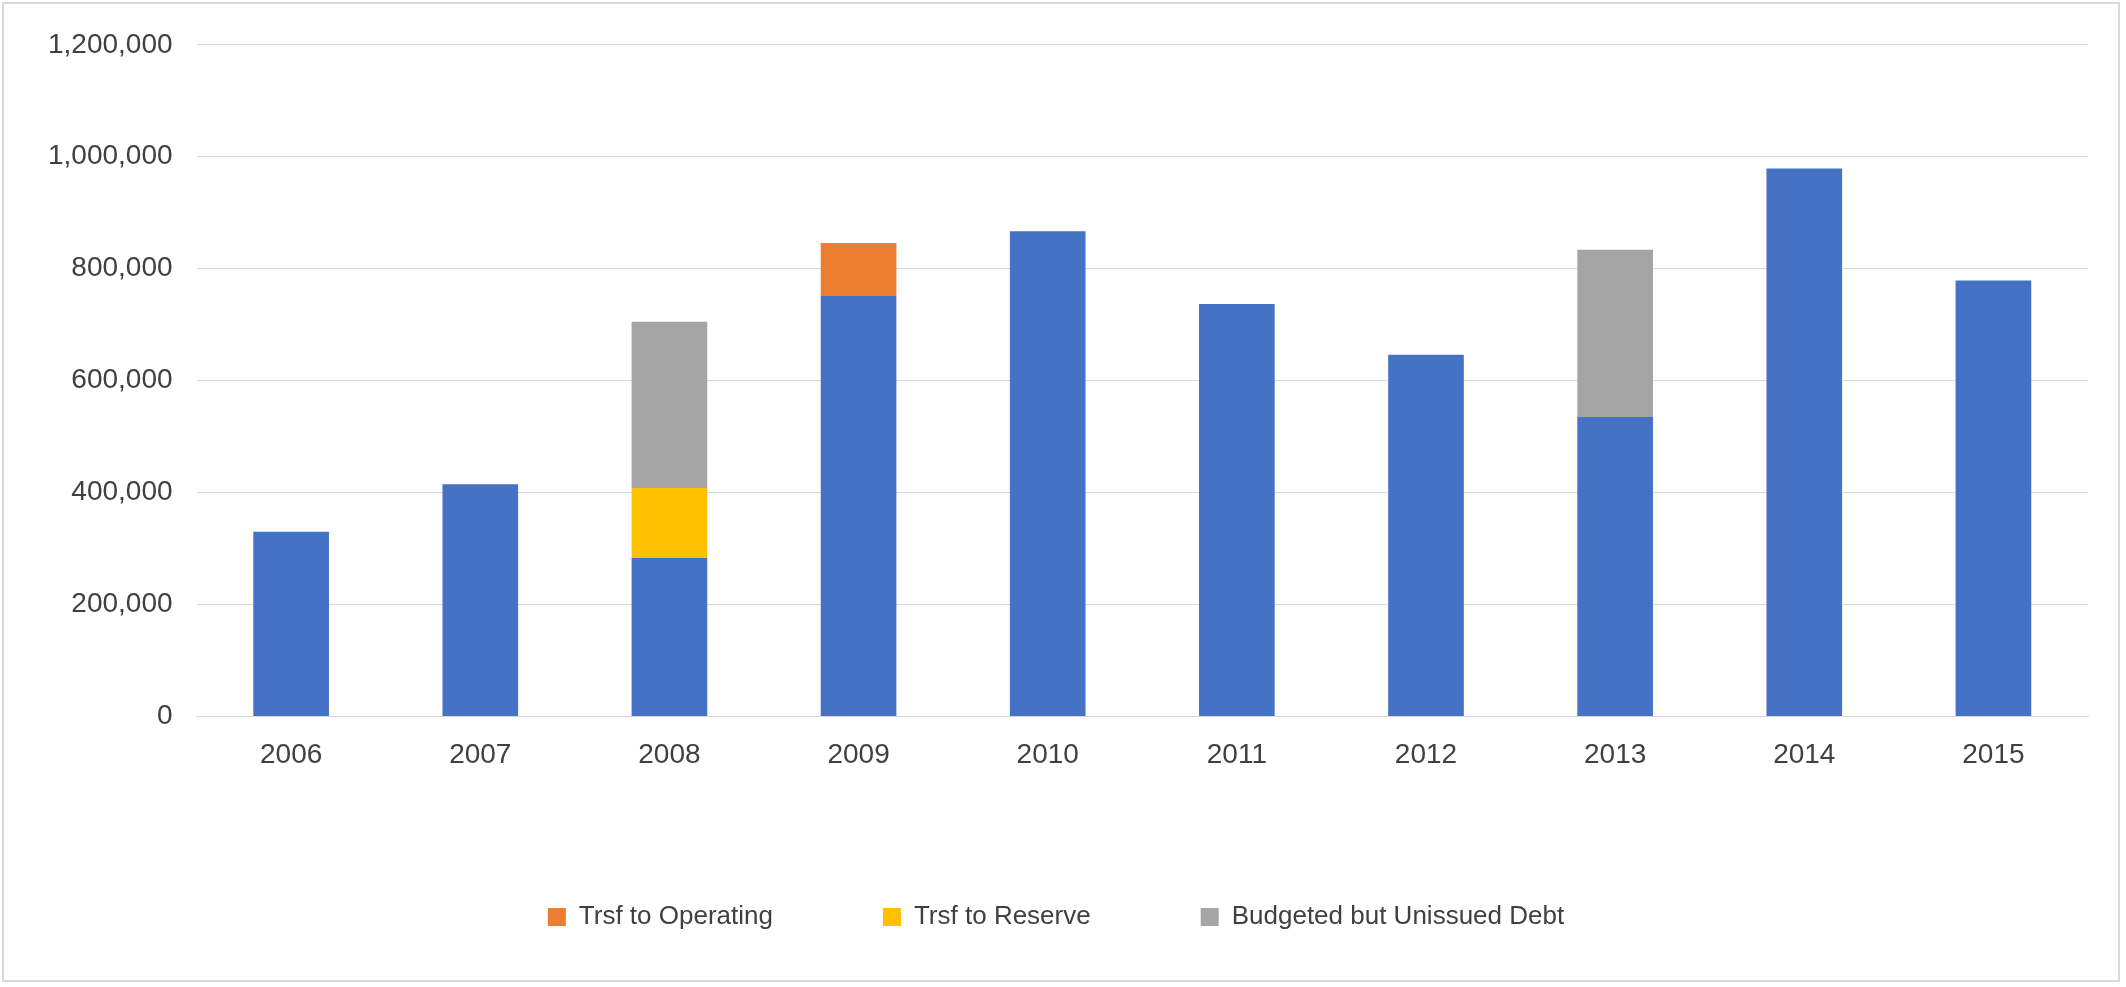 This screenshot has height=987, width=2126. I want to click on x-tick-label: 2012, so click(1426, 753).